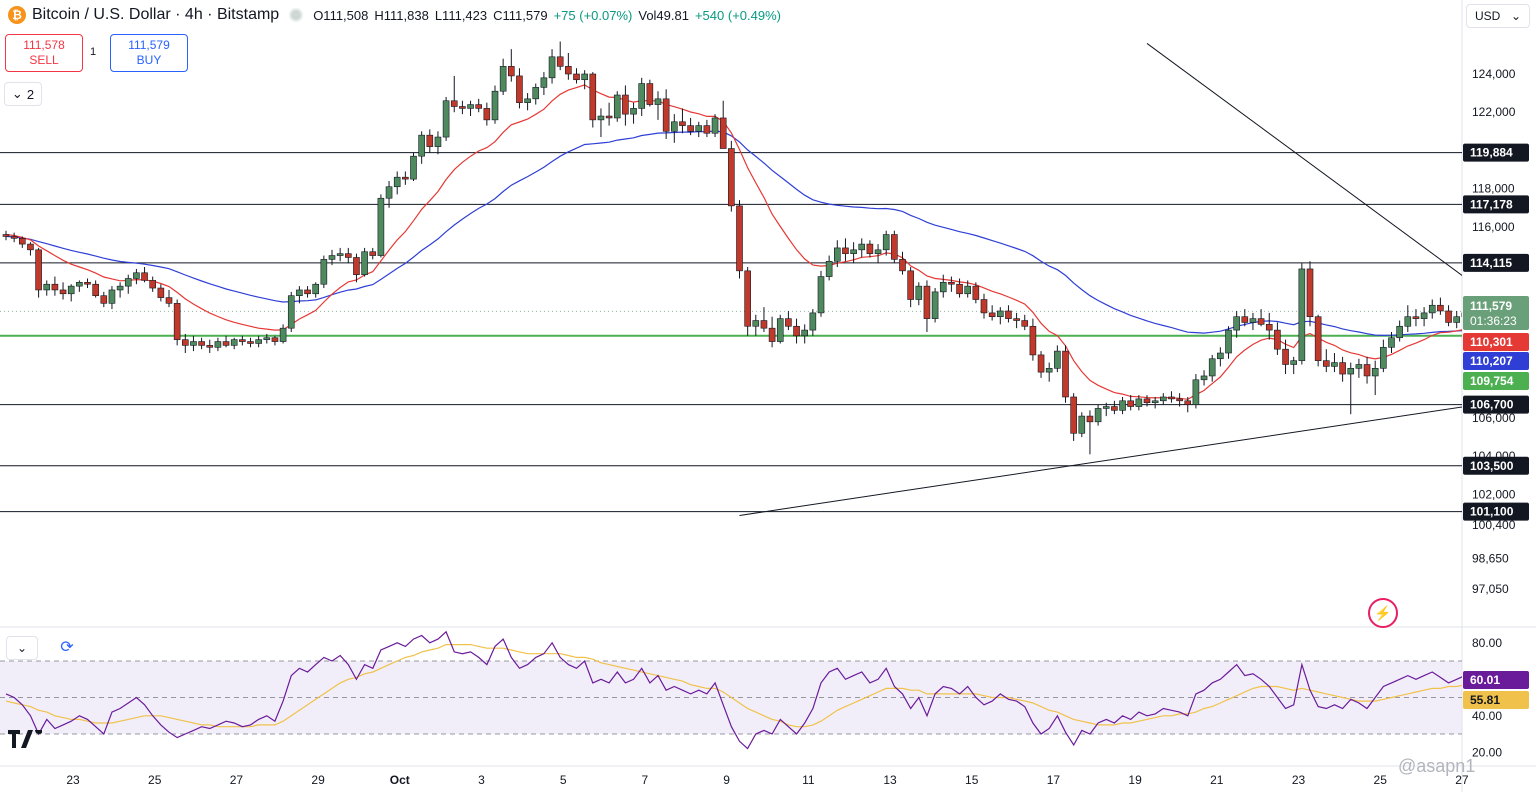 The width and height of the screenshot is (1536, 792). Describe the element at coordinates (1493, 227) in the screenshot. I see `price-tick-label: 116,000` at that location.